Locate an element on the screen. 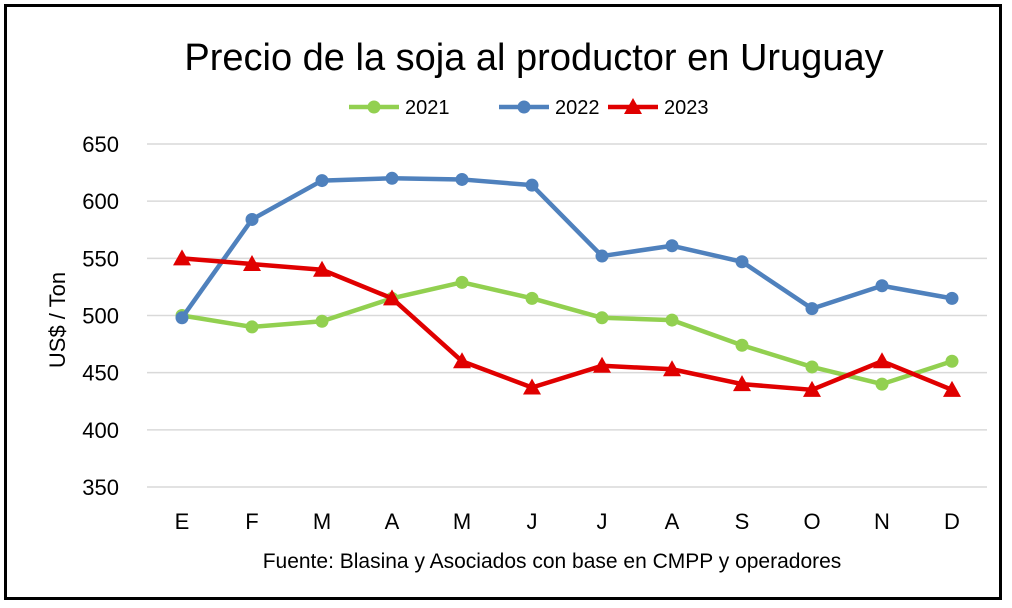 The width and height of the screenshot is (1012, 608). x-tick-label: O is located at coordinates (811, 521).